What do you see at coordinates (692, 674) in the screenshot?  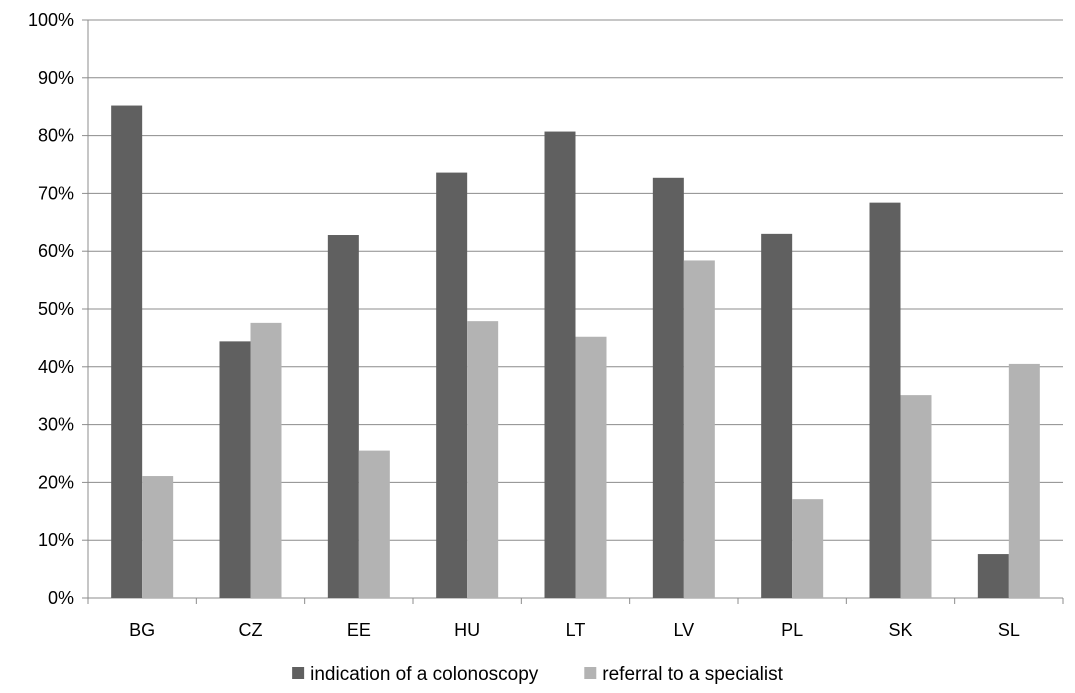 I see `legend-label: referral to a specialist` at bounding box center [692, 674].